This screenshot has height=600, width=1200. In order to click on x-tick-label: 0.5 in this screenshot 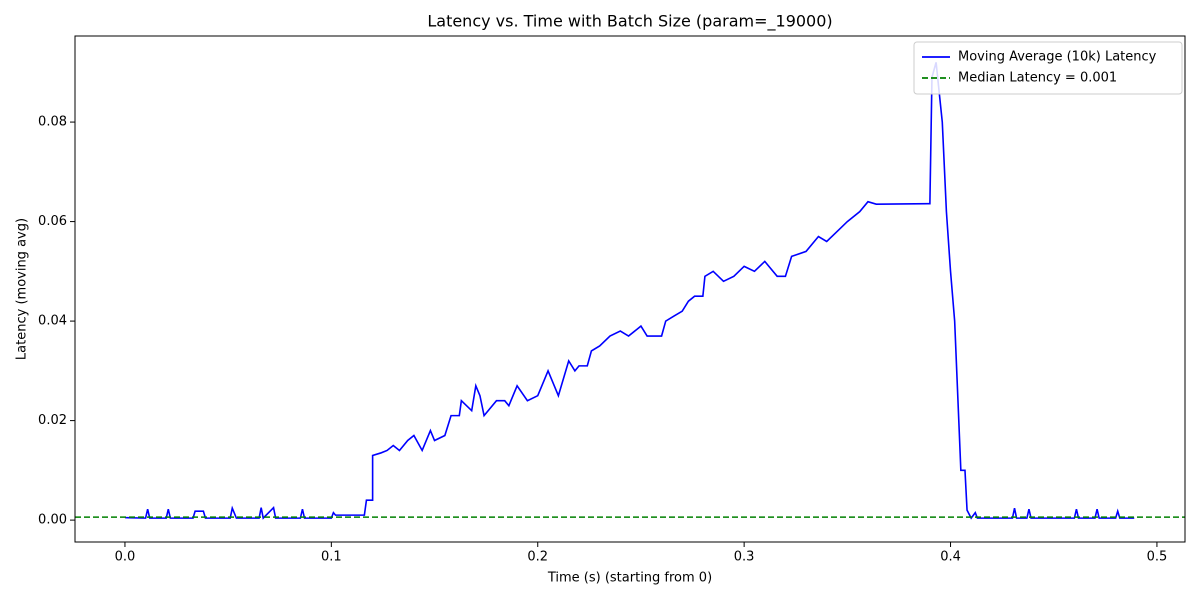, I will do `click(1157, 557)`.